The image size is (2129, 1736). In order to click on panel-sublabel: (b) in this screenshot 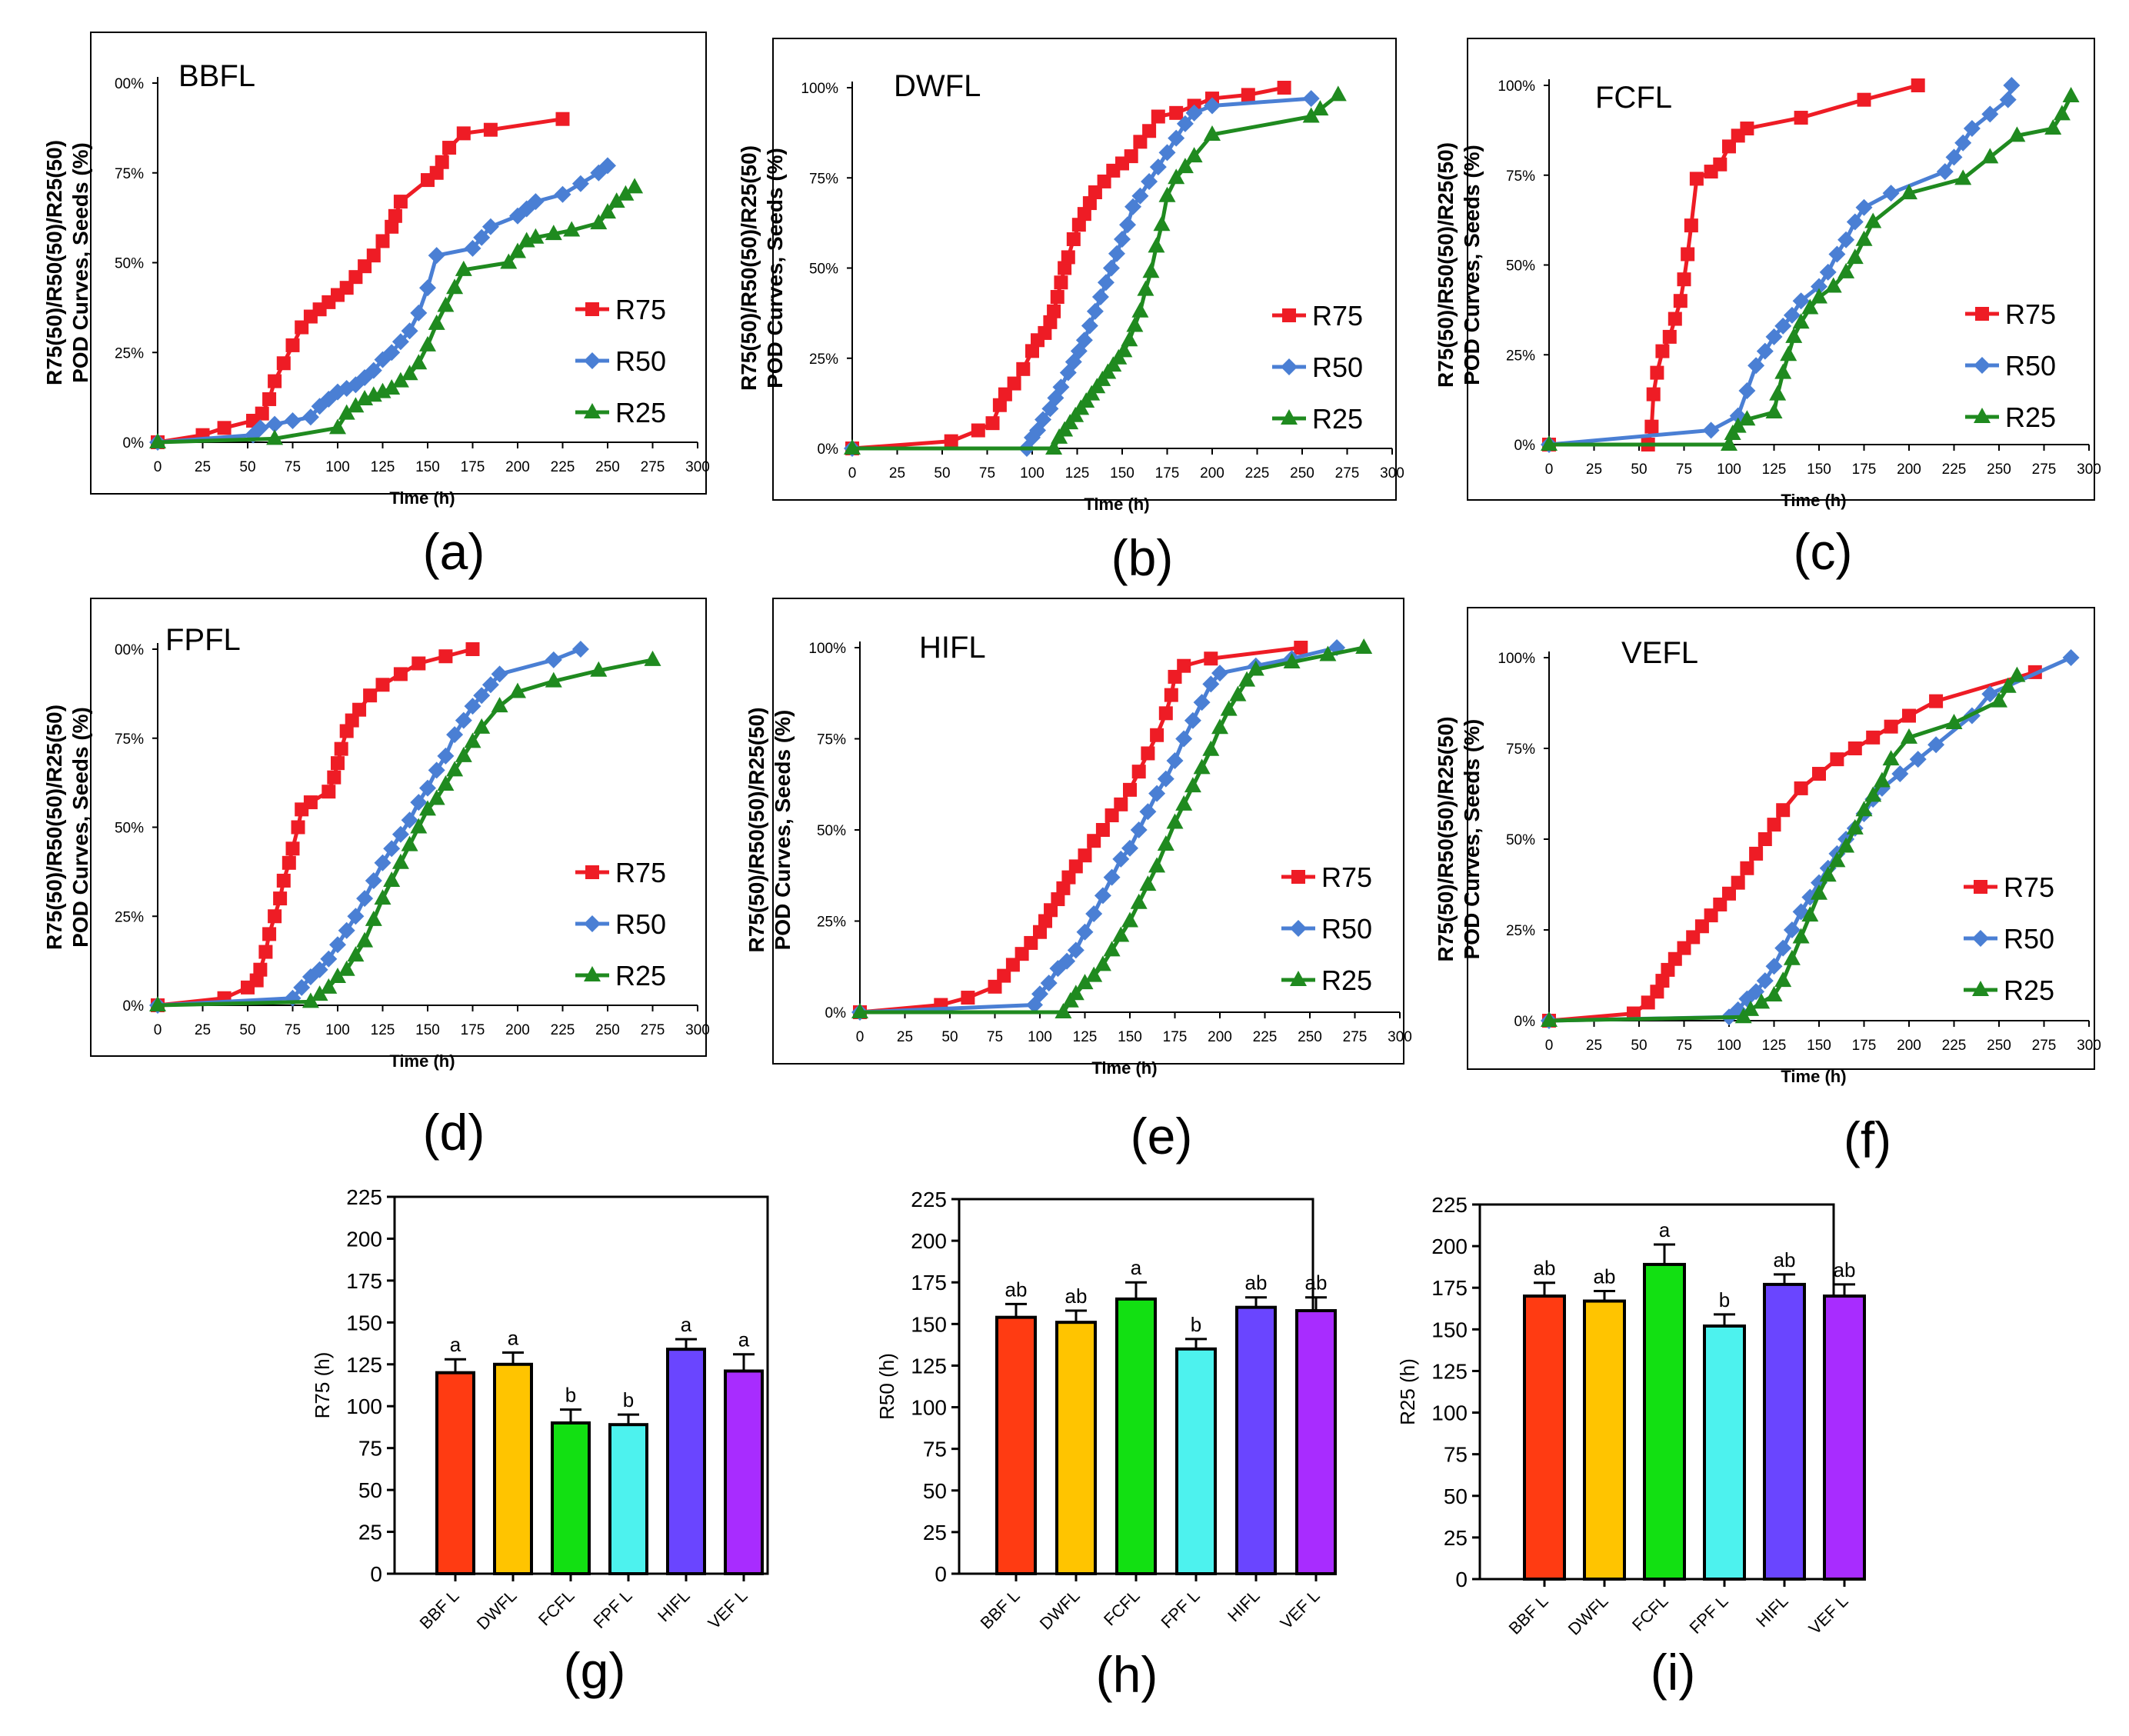, I will do `click(1142, 557)`.